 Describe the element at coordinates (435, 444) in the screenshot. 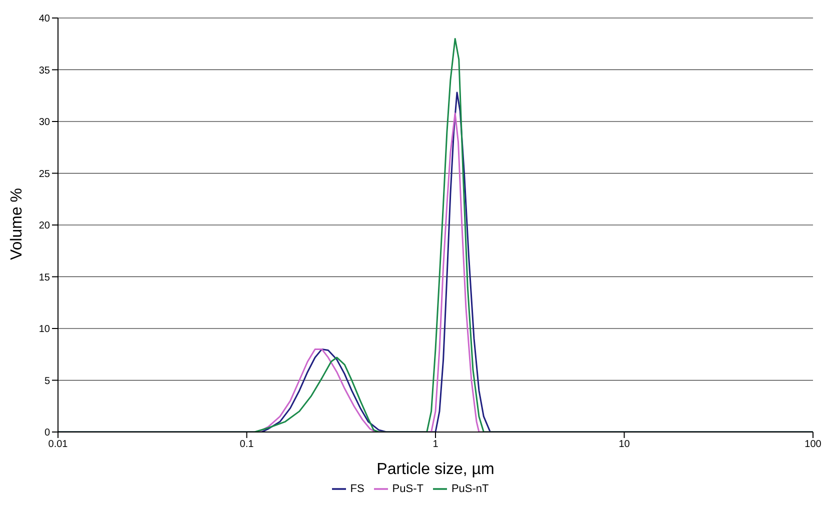

I see `x-tick-label: 1` at that location.